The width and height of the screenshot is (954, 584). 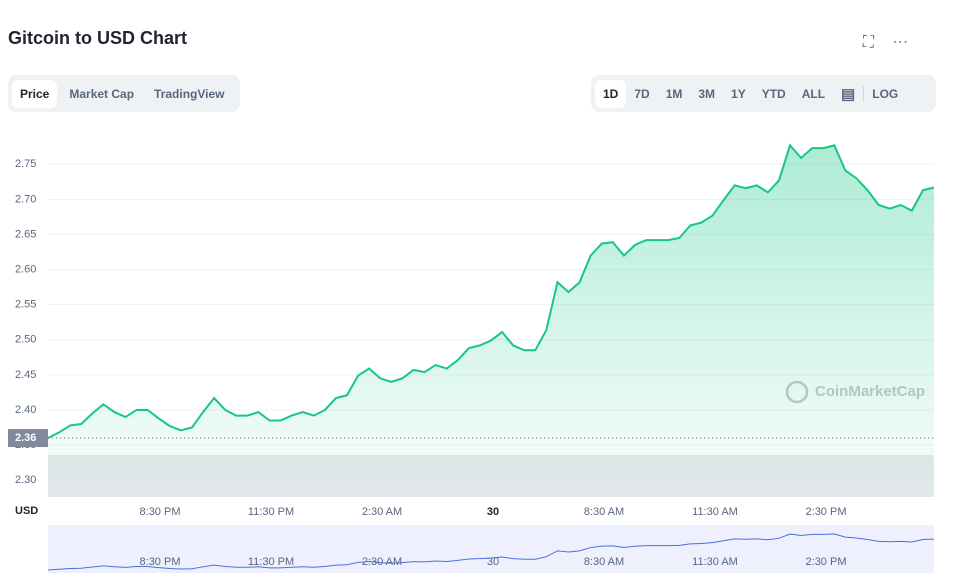 I want to click on navigator-tick-label: 11:30 AM, so click(x=715, y=562).